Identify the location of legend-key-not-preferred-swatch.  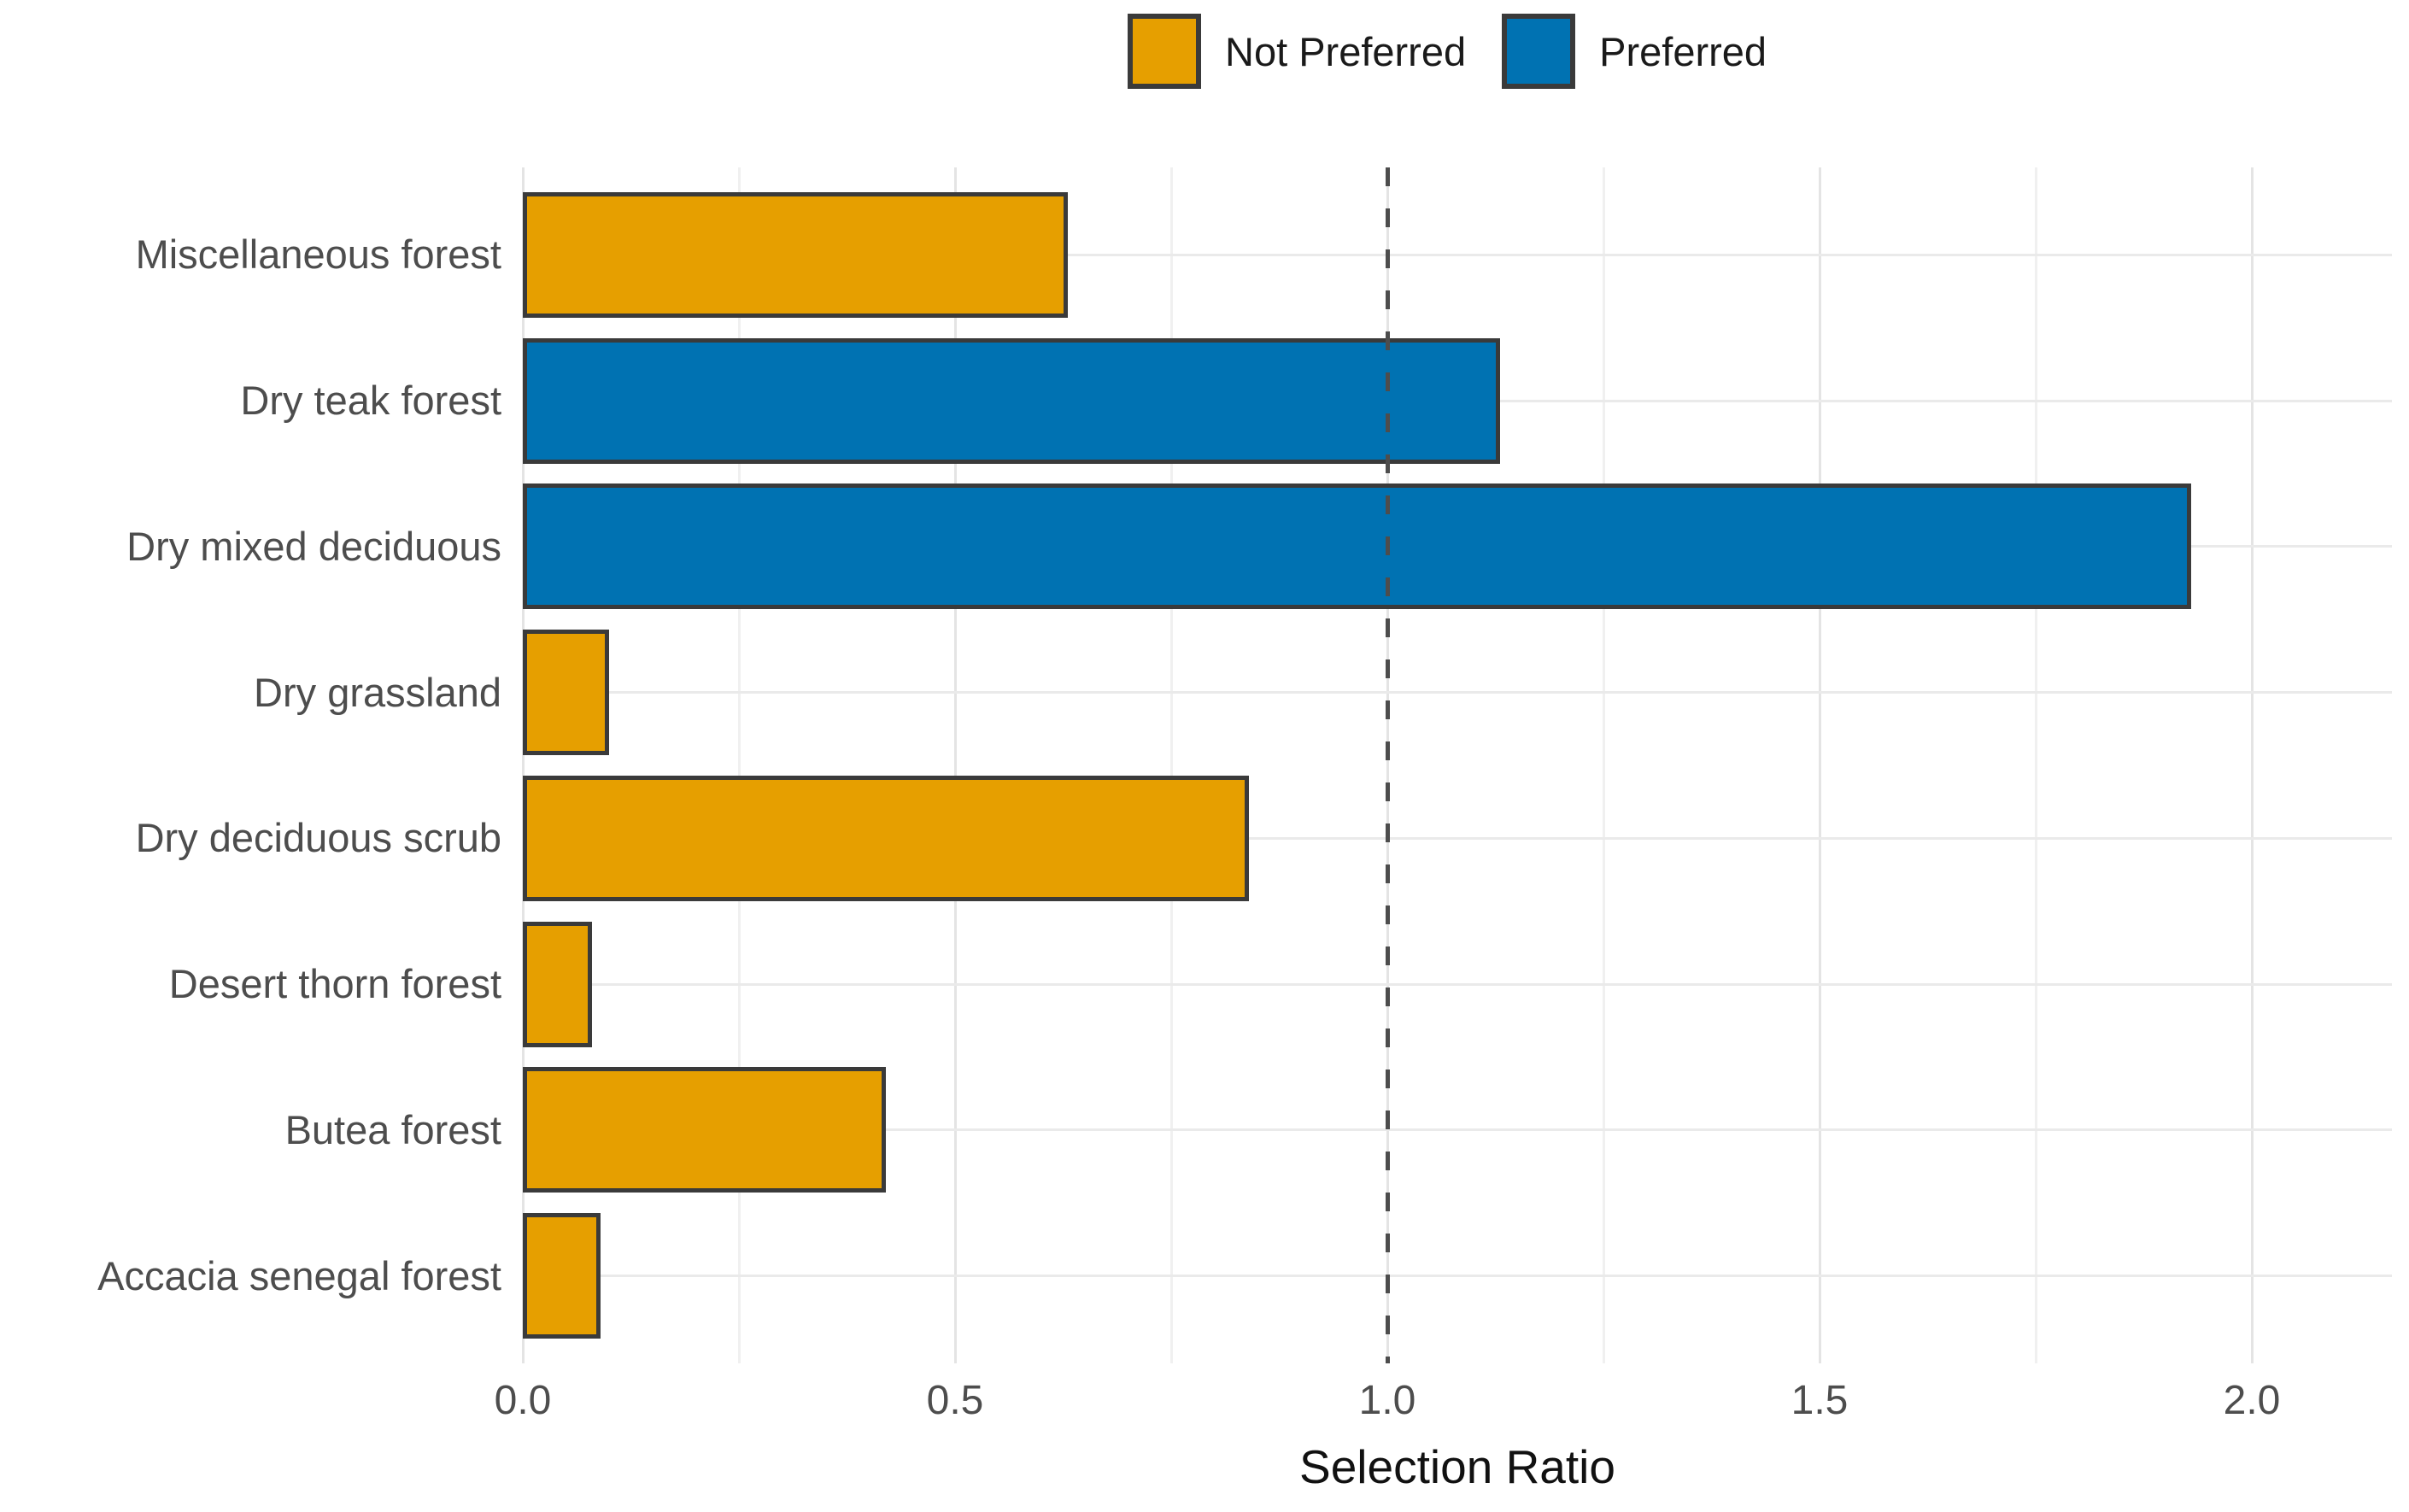
(1164, 51).